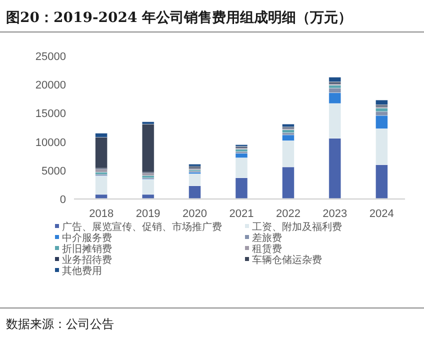  What do you see at coordinates (293, 227) in the screenshot?
I see `legend-item: 工资、附加及福利费` at bounding box center [293, 227].